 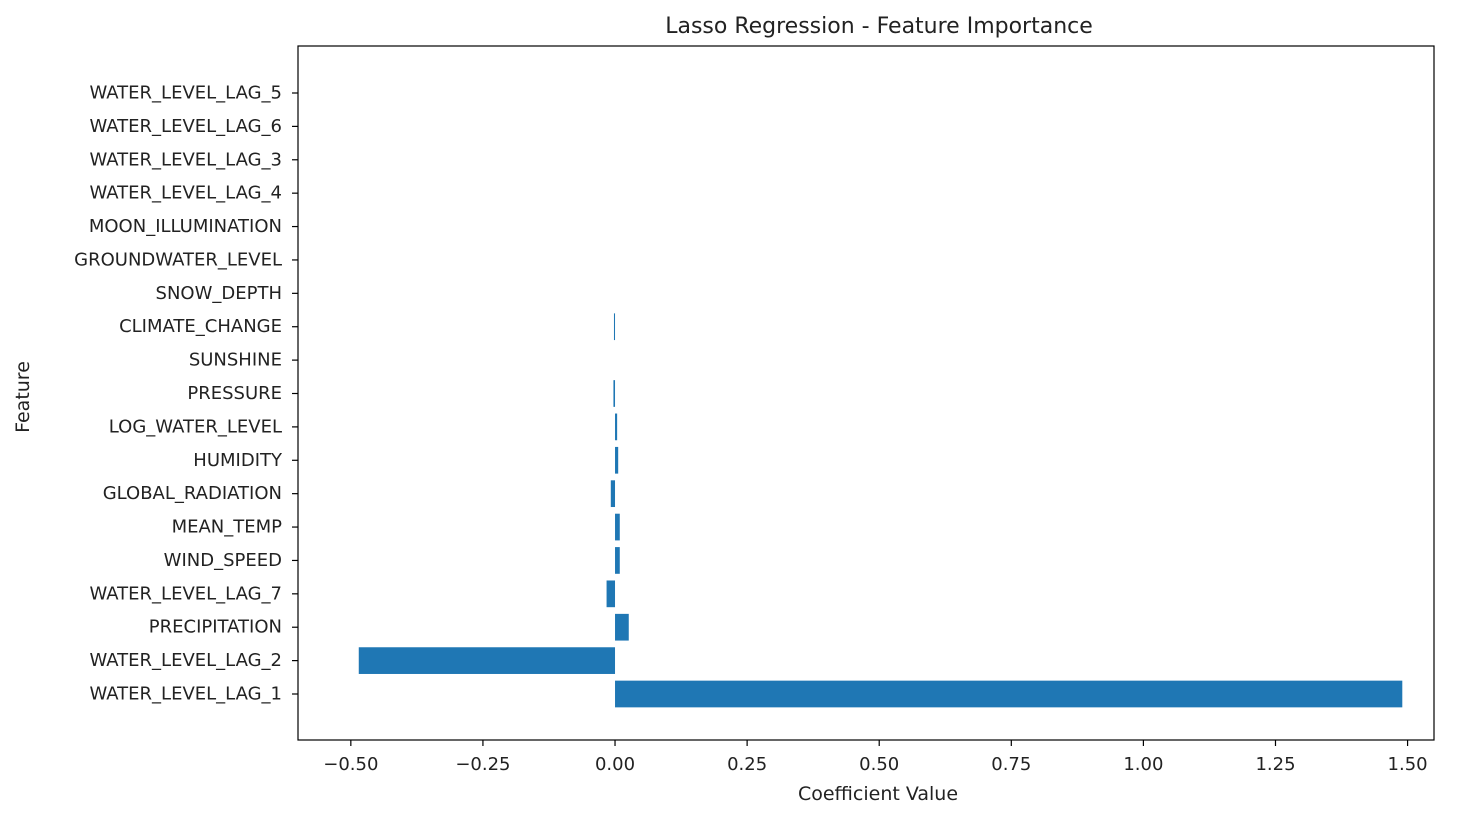 I want to click on y-tick-label: PRECIPITATION, so click(x=215, y=627).